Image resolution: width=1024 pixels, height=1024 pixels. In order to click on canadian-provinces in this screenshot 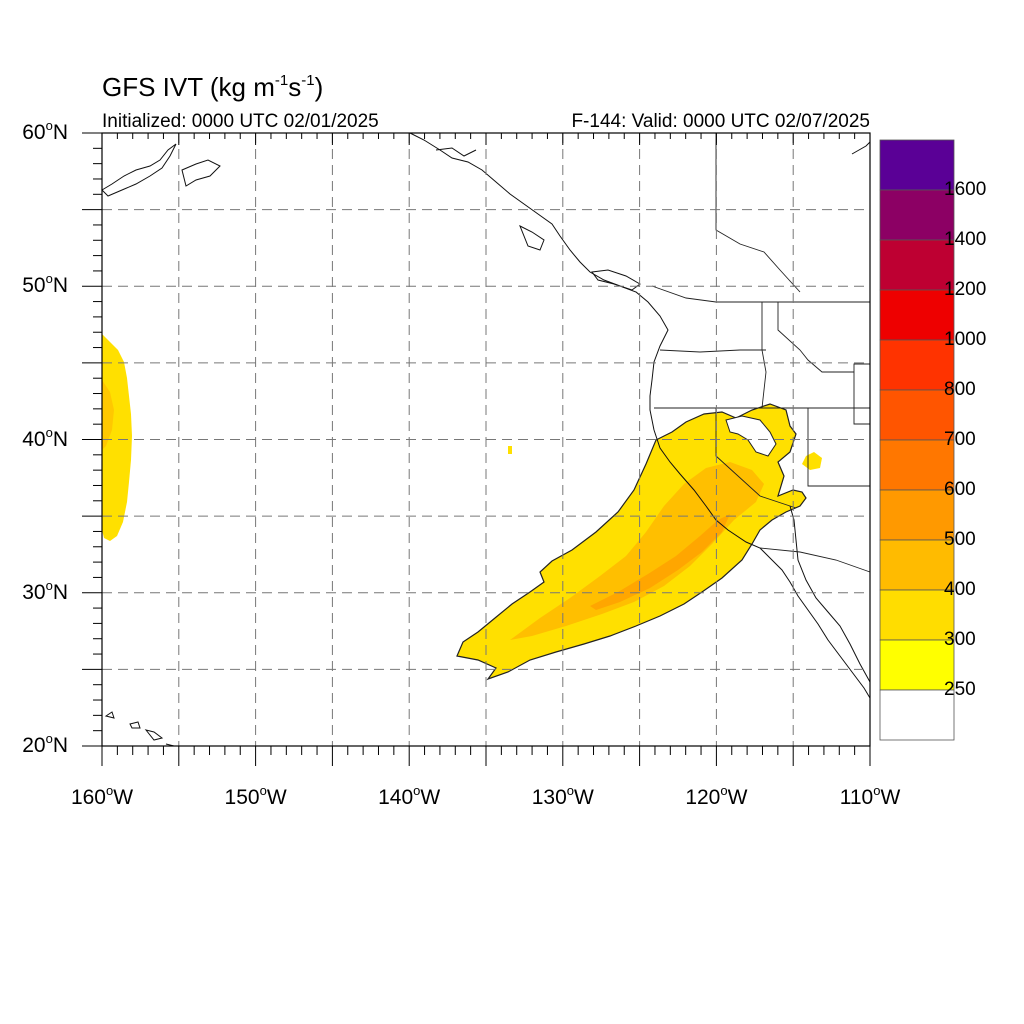, I will do `click(758, 213)`.